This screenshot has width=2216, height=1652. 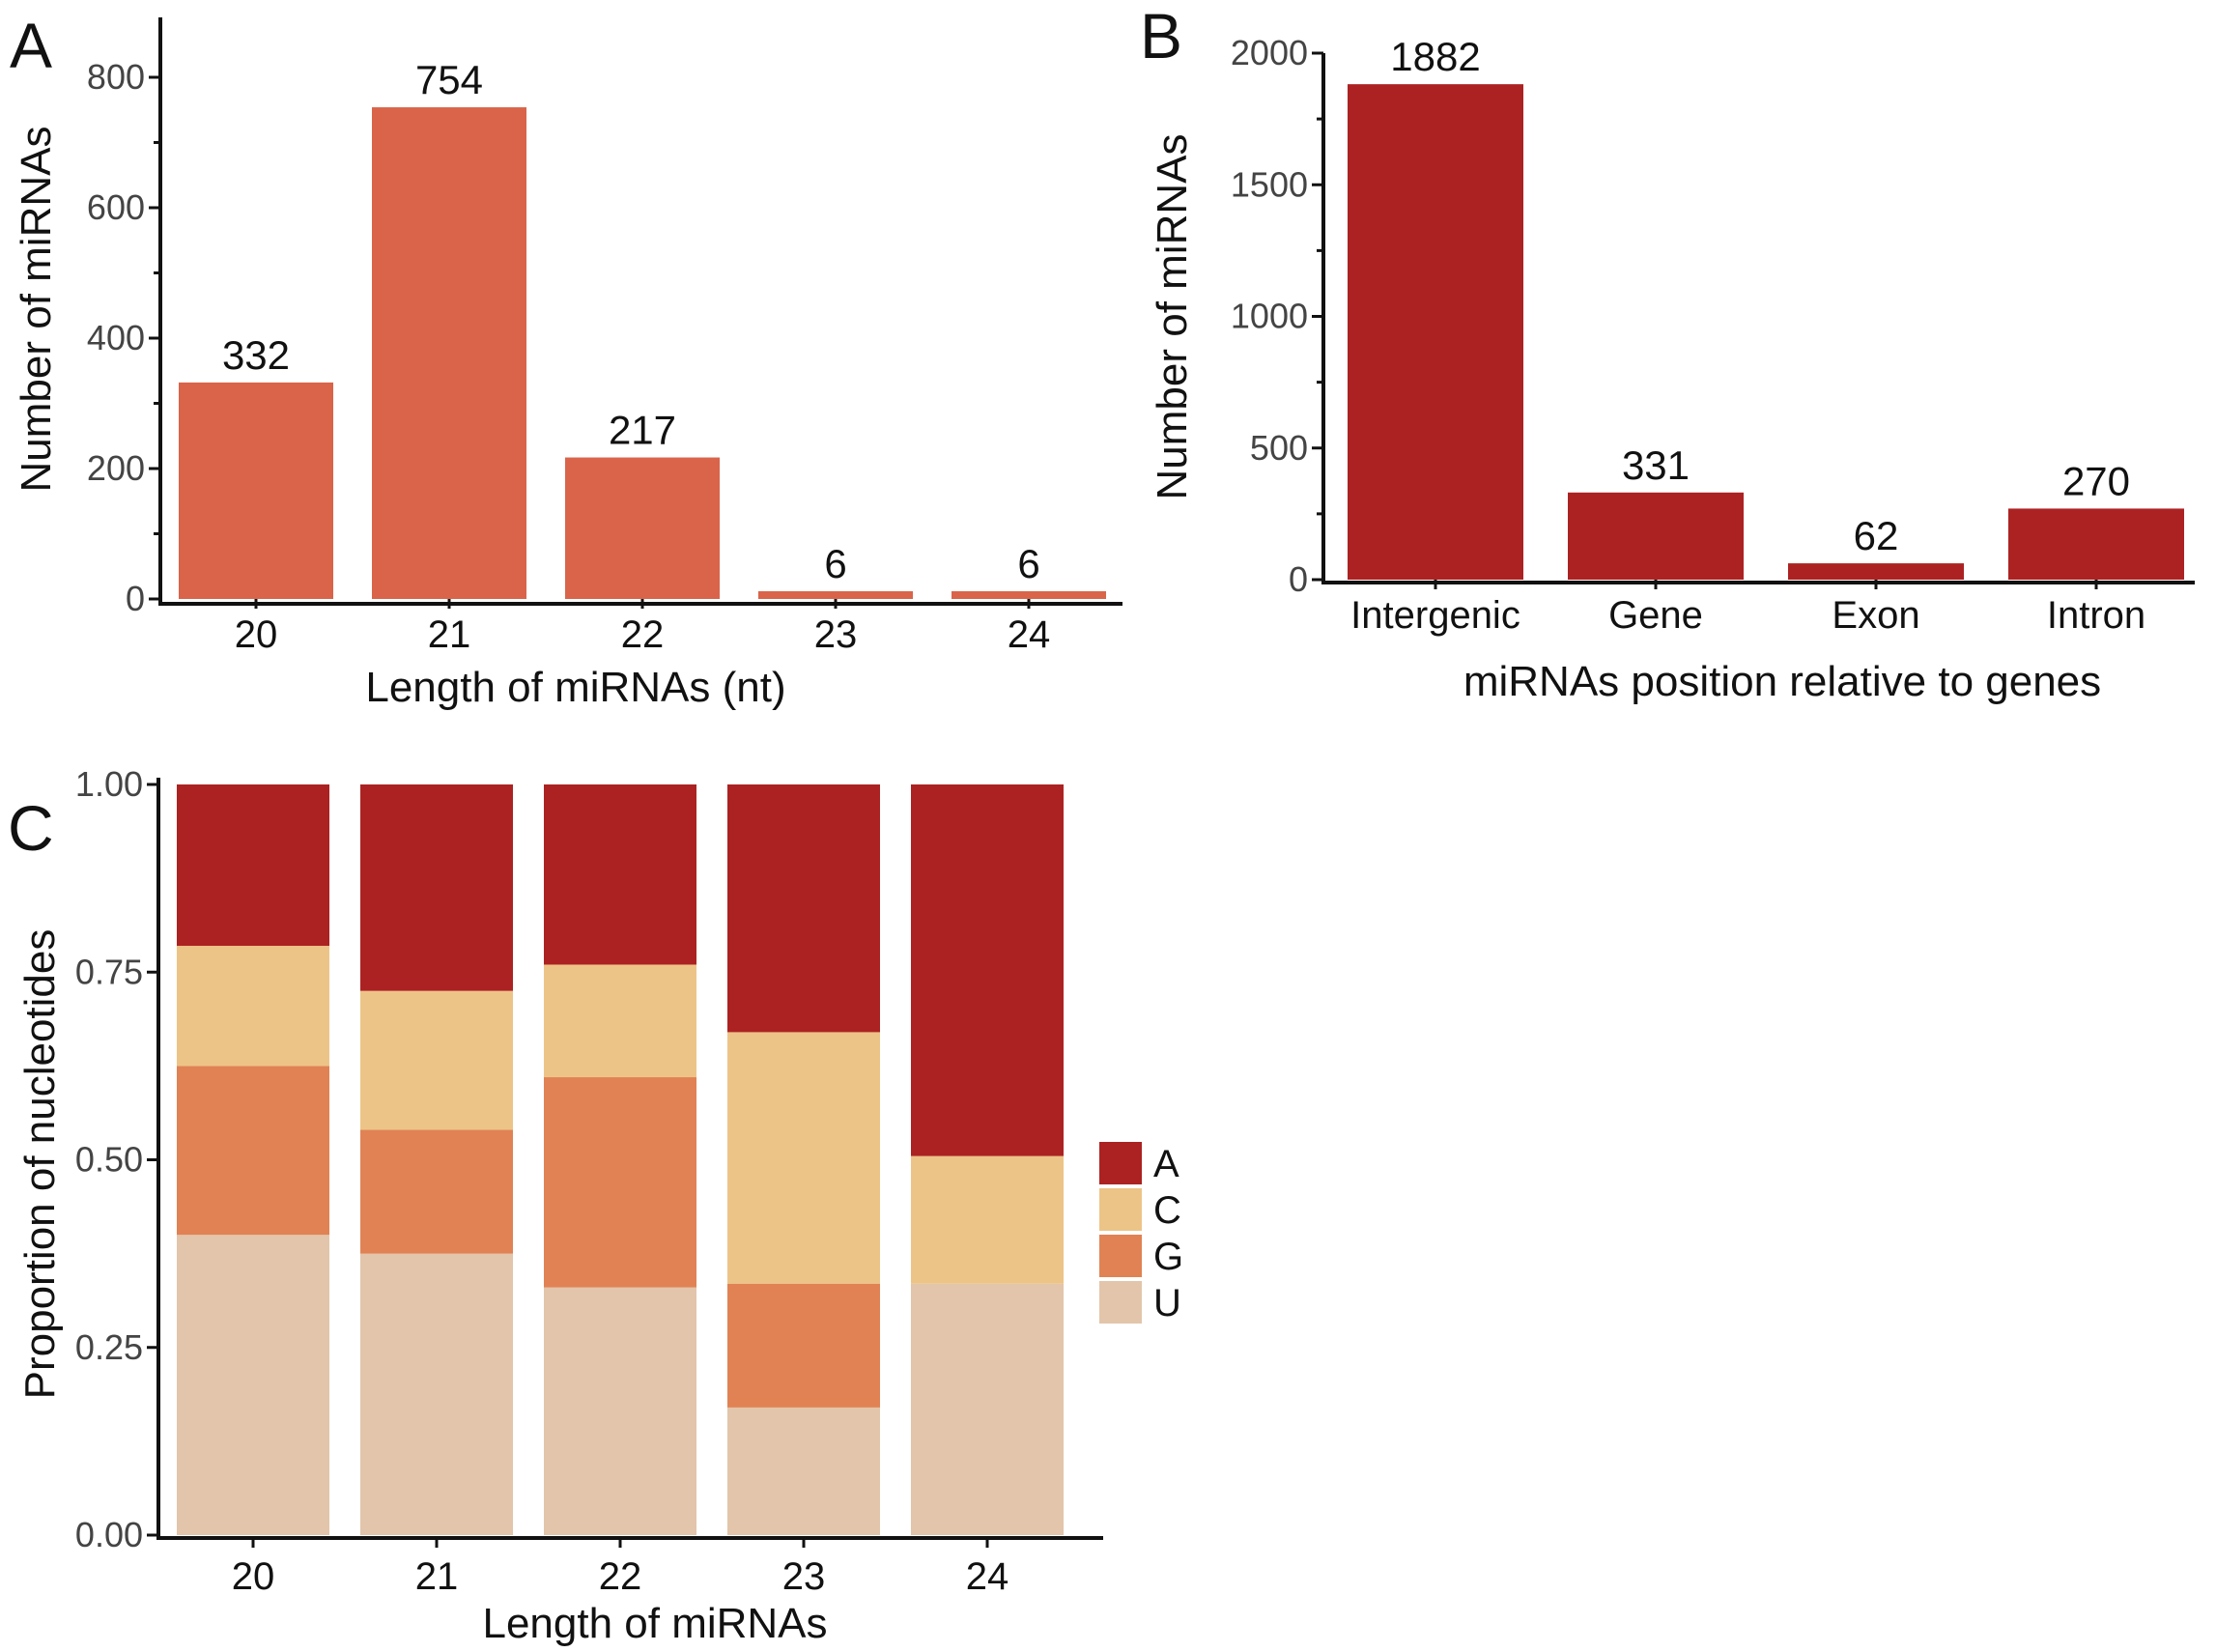 I want to click on panel-a-x-tick-label: 22, so click(x=643, y=634).